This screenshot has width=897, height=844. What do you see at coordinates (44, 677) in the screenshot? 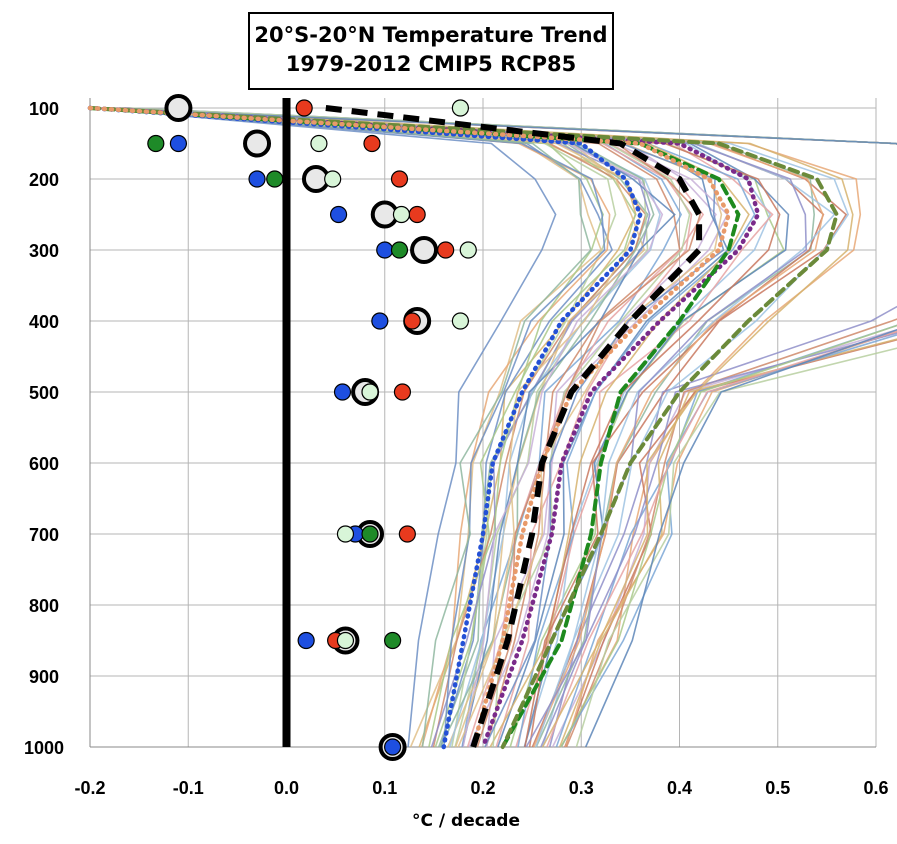
I see `y-tick-label: 900` at bounding box center [44, 677].